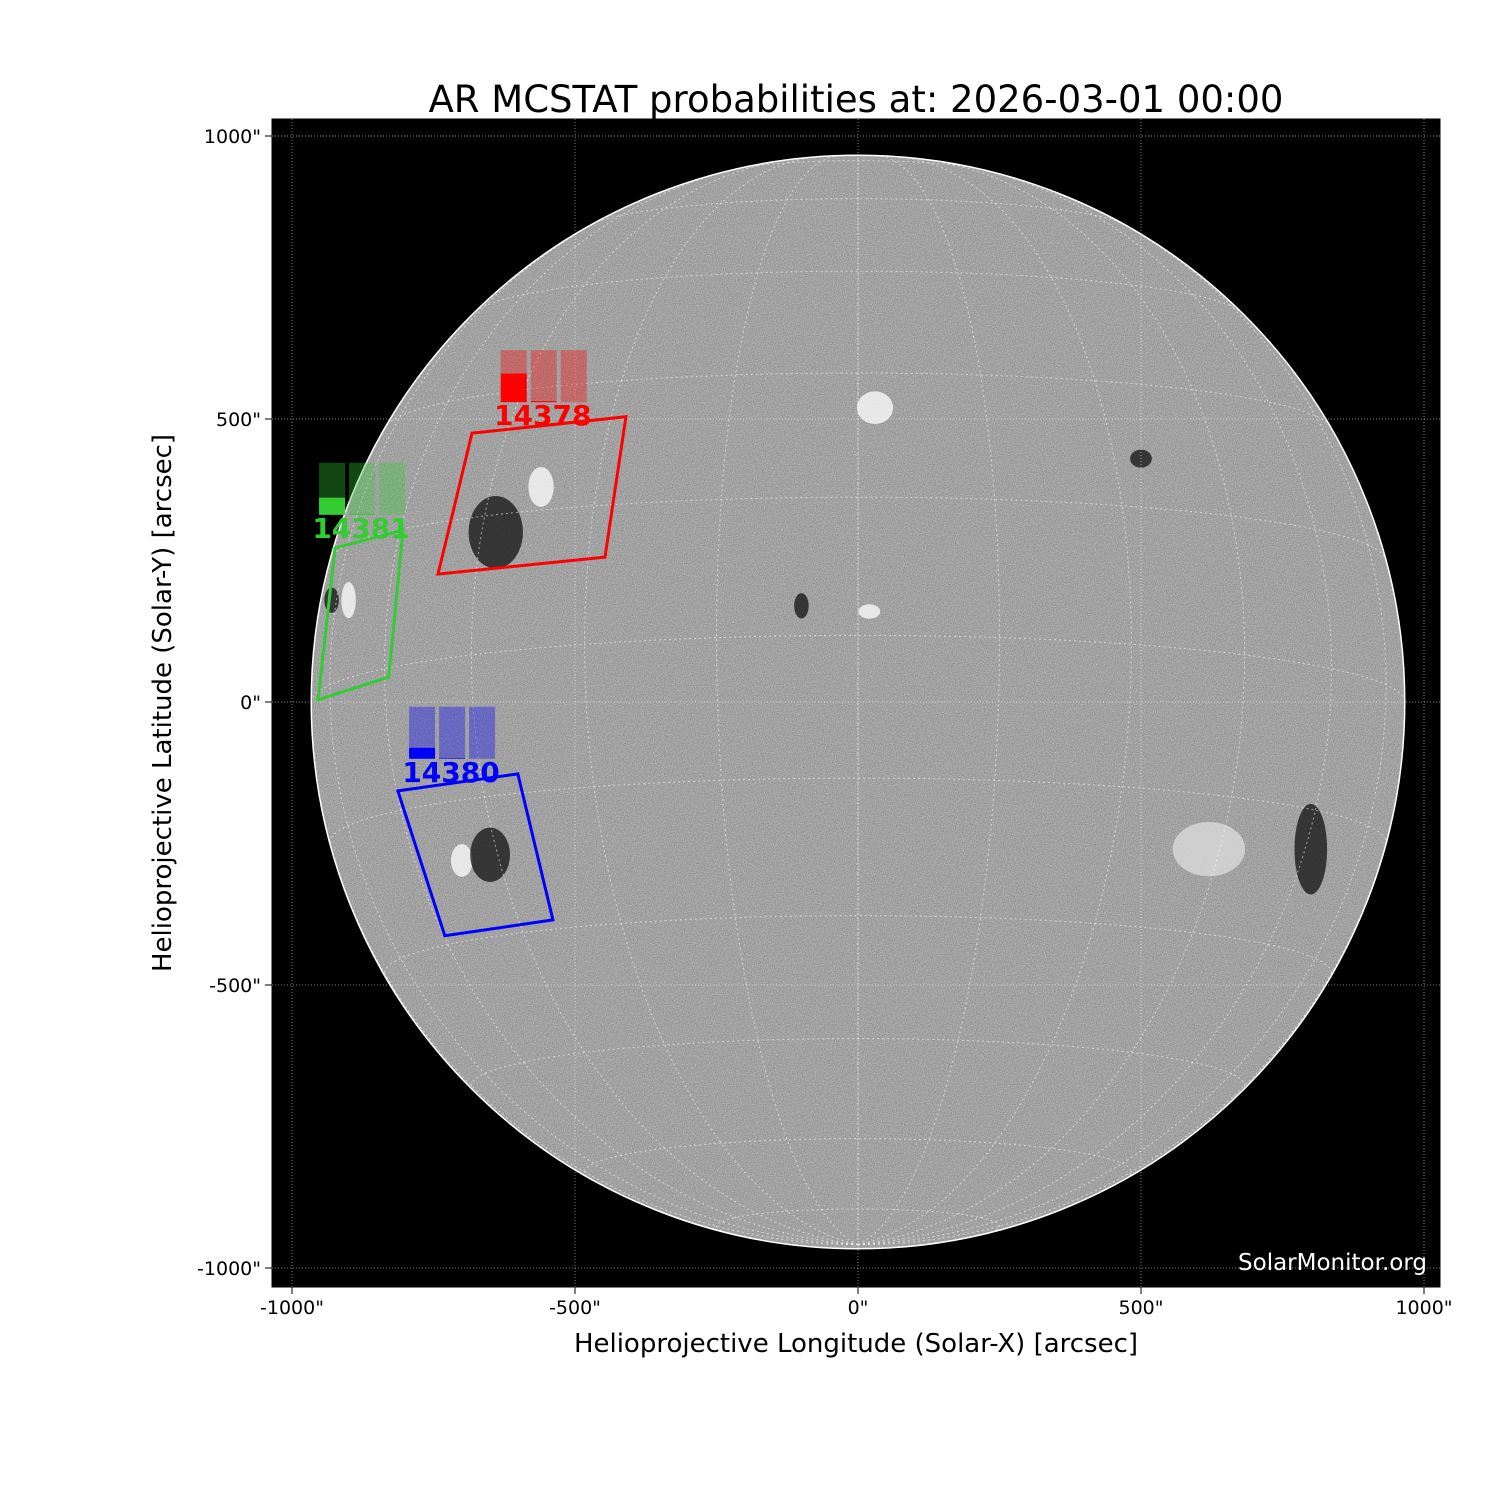 This screenshot has height=1500, width=1500. Describe the element at coordinates (235, 986) in the screenshot. I see `y-tick-label: -500"` at that location.